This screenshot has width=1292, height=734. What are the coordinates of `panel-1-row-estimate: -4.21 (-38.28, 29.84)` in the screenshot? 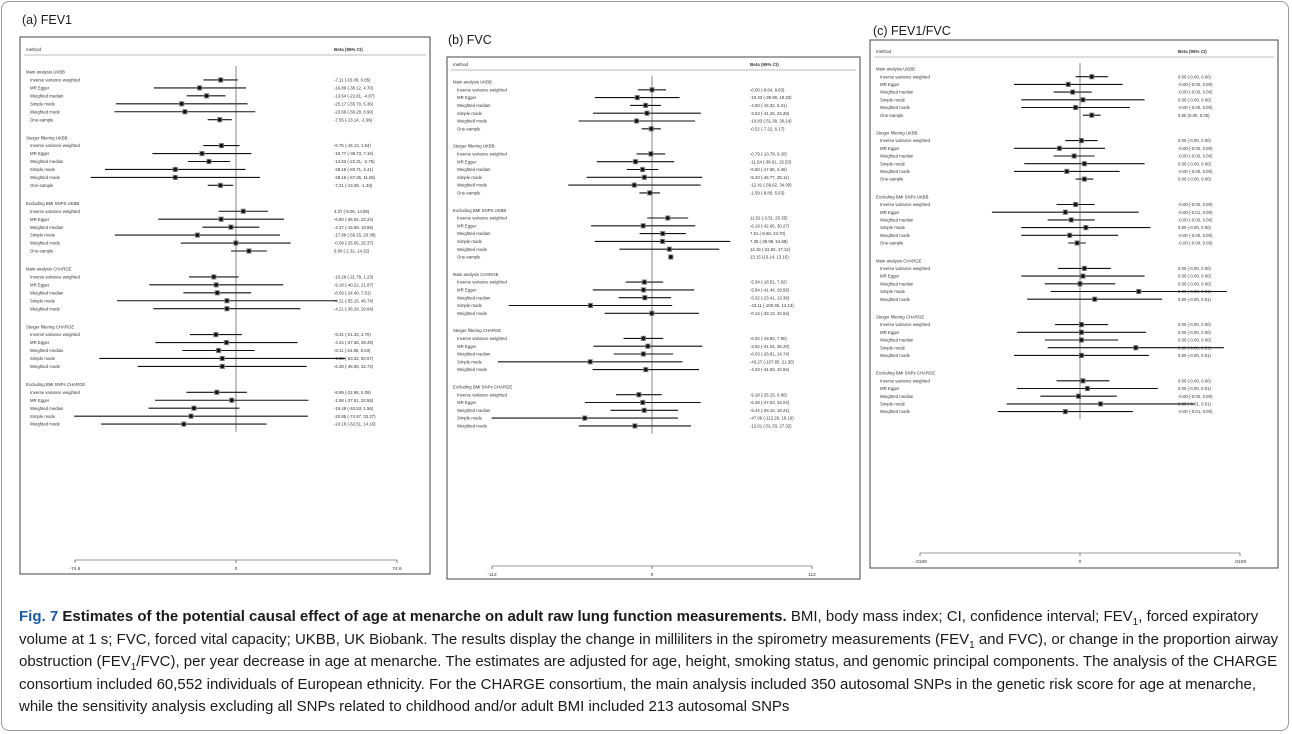 It's located at (354, 308).